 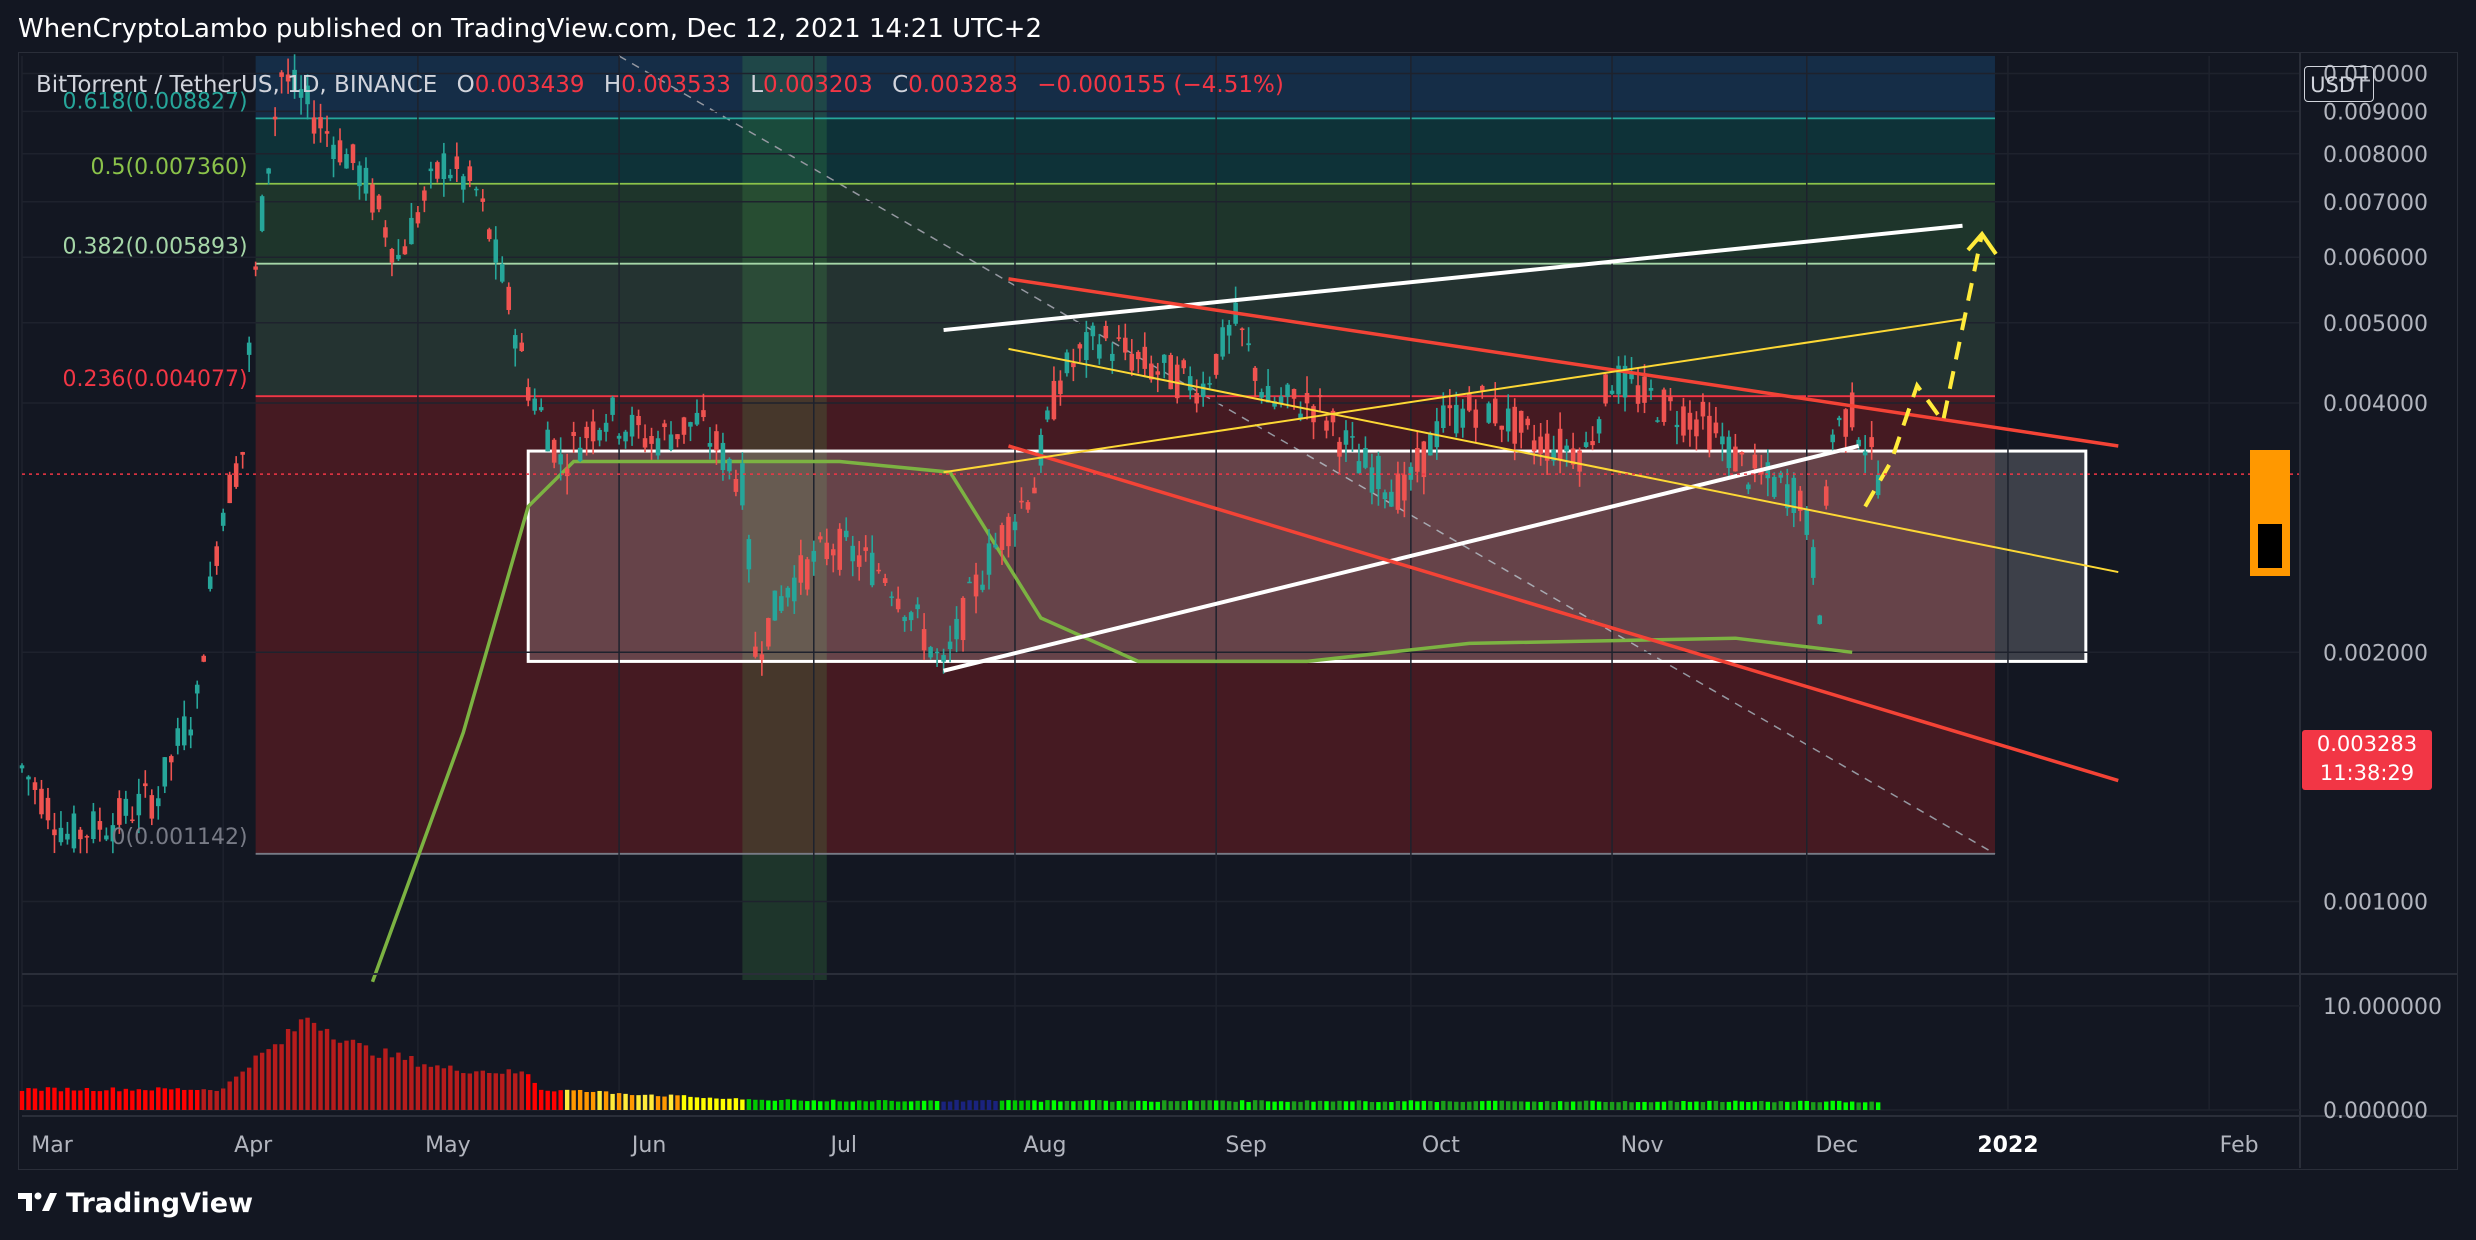 What do you see at coordinates (2339, 84) in the screenshot?
I see `currency-badge: USDT` at bounding box center [2339, 84].